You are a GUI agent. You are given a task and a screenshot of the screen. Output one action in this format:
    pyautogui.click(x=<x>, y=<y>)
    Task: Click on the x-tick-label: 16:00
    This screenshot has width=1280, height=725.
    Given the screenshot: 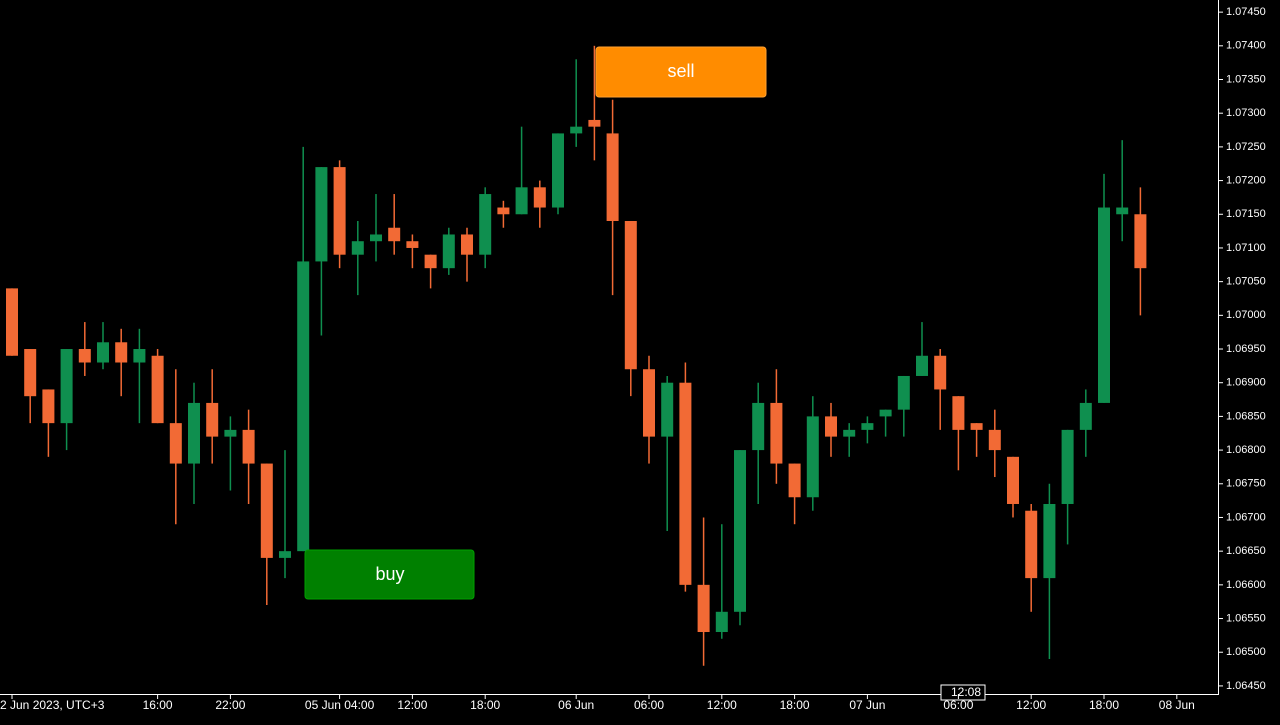 What is the action you would take?
    pyautogui.click(x=158, y=705)
    